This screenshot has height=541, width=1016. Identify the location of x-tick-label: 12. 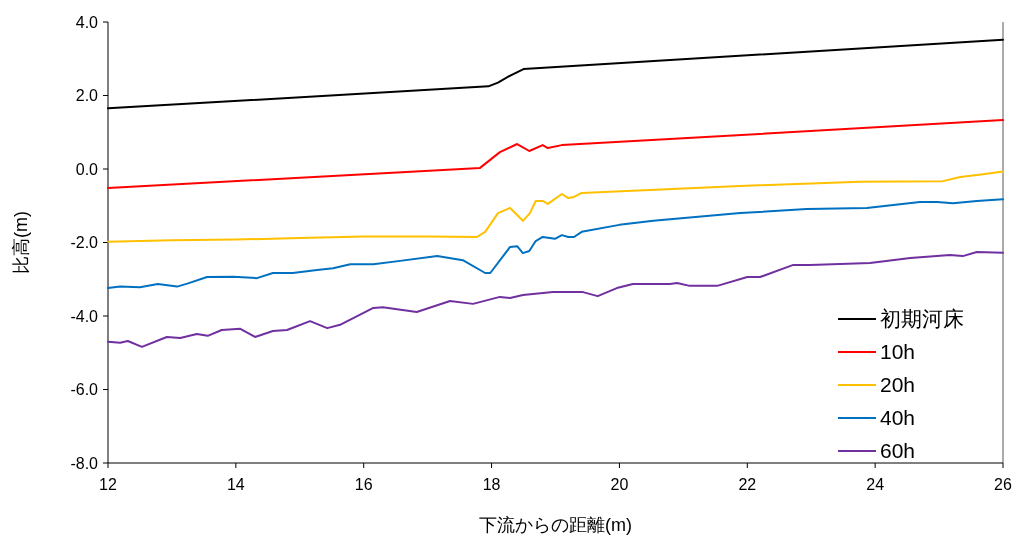
(108, 484).